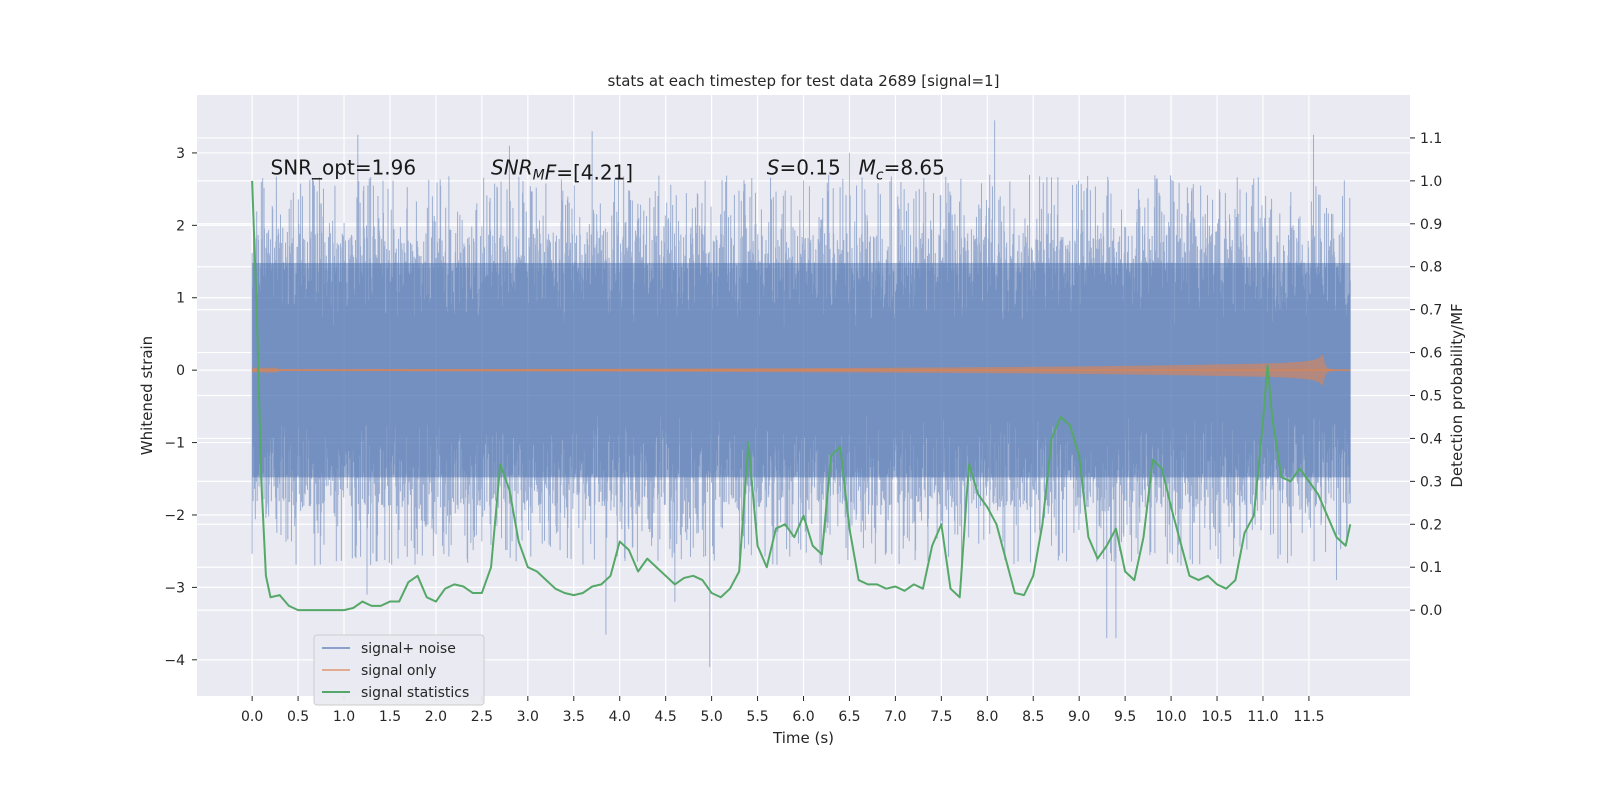 The width and height of the screenshot is (1600, 800). I want to click on x-tick-label: 1.5, so click(390, 717).